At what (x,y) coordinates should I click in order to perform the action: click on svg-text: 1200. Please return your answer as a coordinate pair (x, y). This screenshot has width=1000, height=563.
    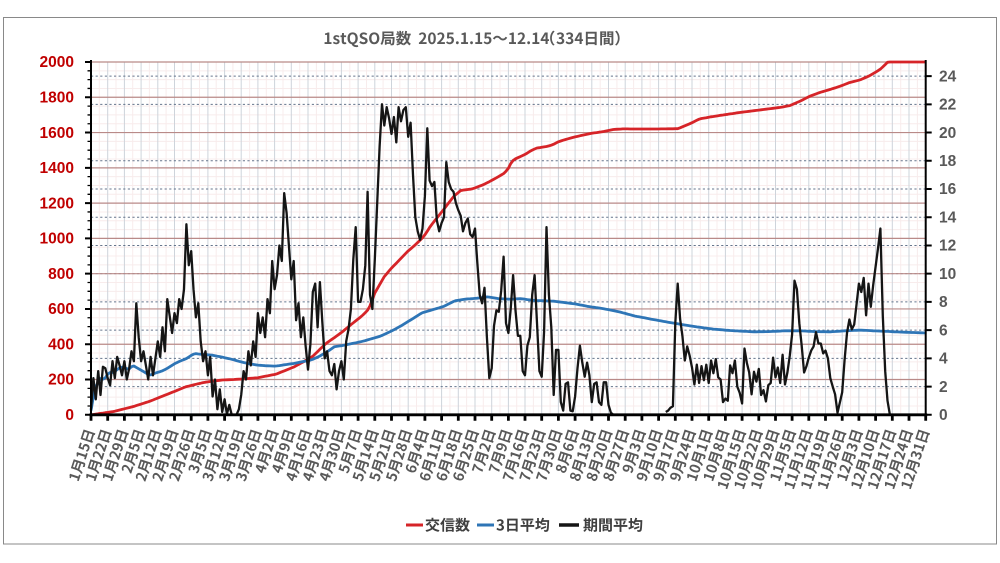
    Looking at the image, I should click on (57, 203).